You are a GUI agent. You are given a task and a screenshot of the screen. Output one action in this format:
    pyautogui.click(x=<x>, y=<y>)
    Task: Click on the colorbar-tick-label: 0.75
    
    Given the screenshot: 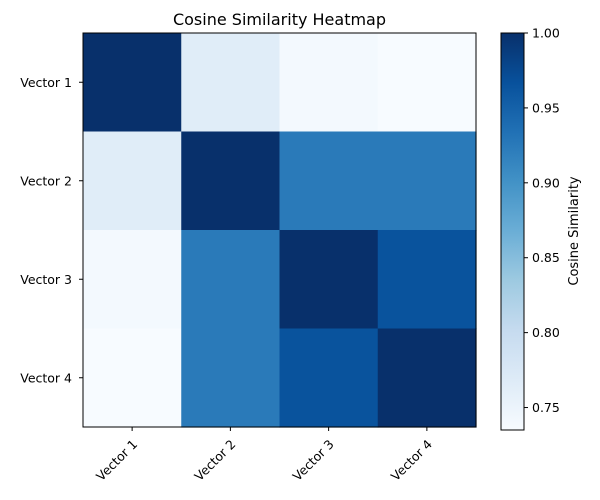 What is the action you would take?
    pyautogui.click(x=546, y=407)
    